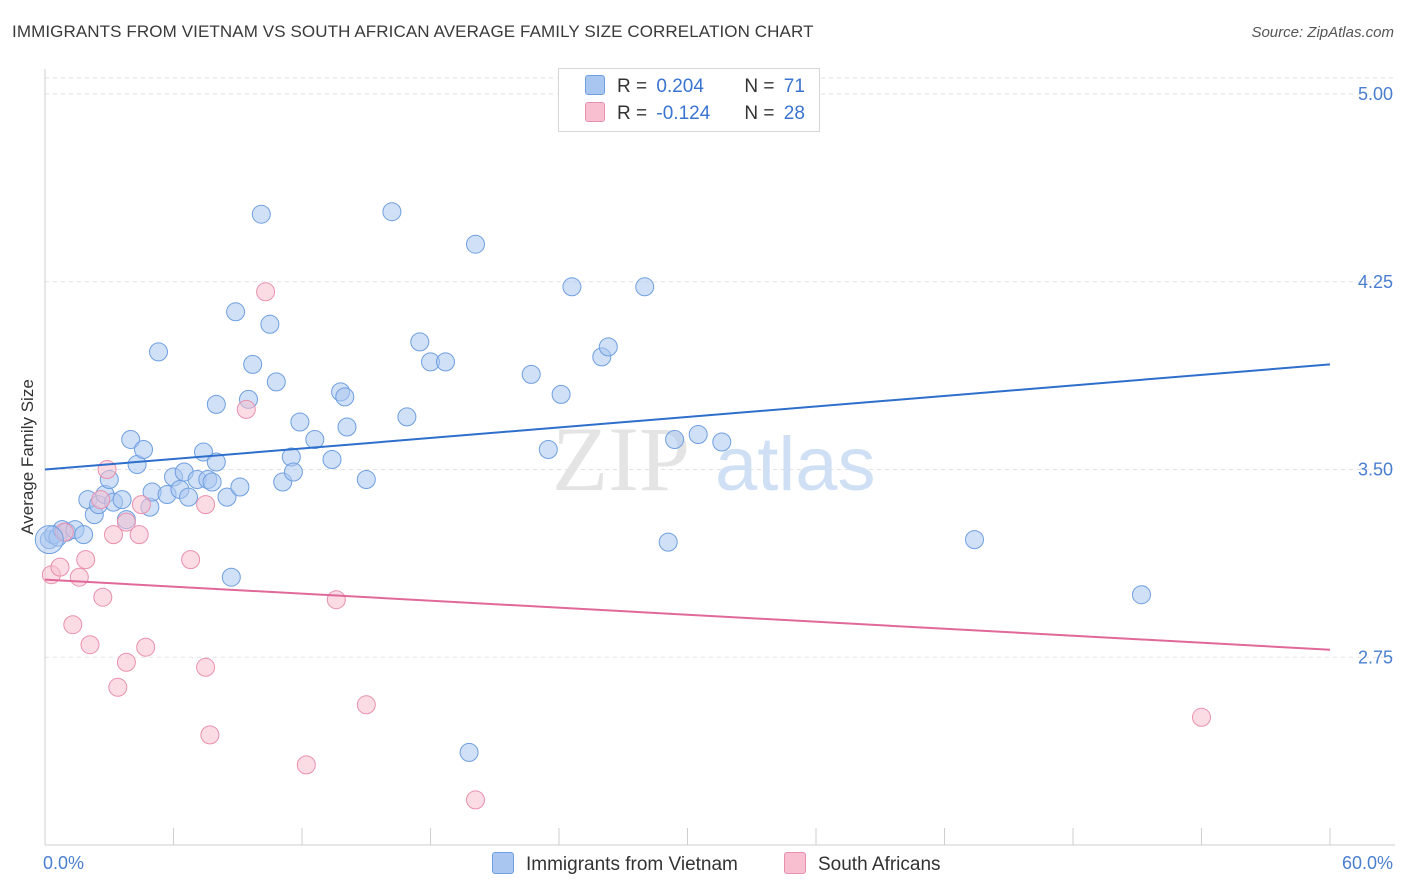  What do you see at coordinates (1375, 282) in the screenshot?
I see `y-tick-label: 4.25` at bounding box center [1375, 282].